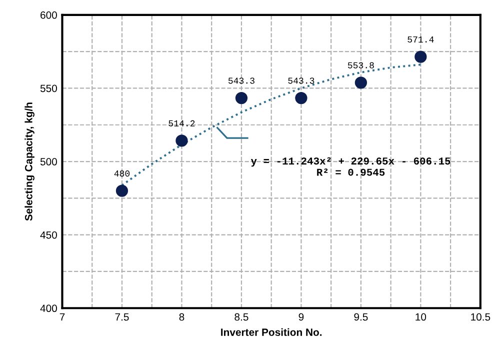 The image size is (502, 355). Describe the element at coordinates (350, 166) in the screenshot. I see `annotation: y = -11.243x² + 229.65x - 606.15 R² = 0.9545` at that location.